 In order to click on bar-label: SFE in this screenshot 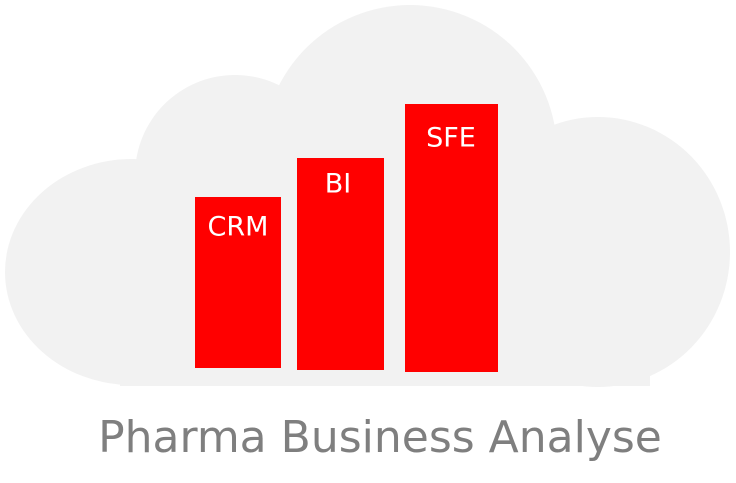, I will do `click(451, 138)`.